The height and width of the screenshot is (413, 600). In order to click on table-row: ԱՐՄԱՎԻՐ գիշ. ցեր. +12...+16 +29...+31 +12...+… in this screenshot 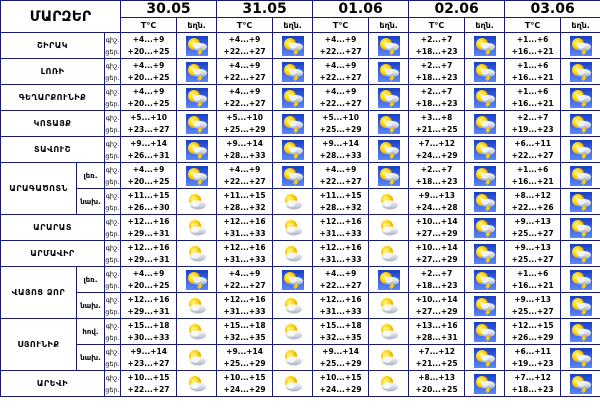, I will do `click(300, 253)`.